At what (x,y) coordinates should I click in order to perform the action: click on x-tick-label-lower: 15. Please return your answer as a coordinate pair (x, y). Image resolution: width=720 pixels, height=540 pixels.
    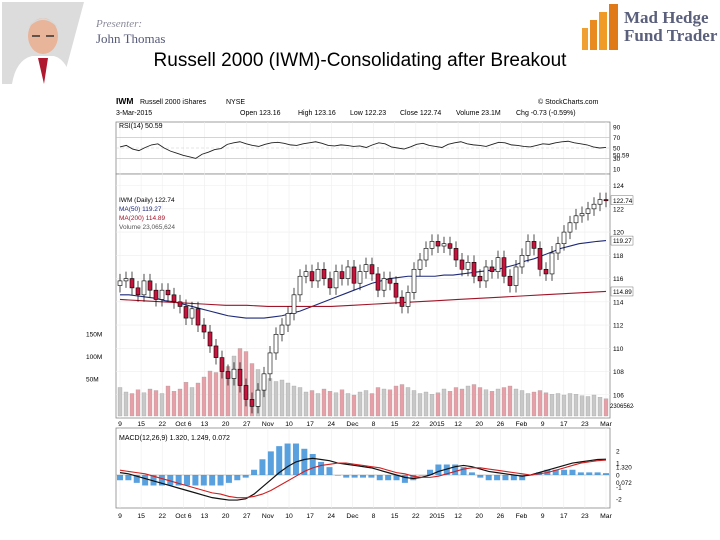
    Looking at the image, I should click on (141, 516).